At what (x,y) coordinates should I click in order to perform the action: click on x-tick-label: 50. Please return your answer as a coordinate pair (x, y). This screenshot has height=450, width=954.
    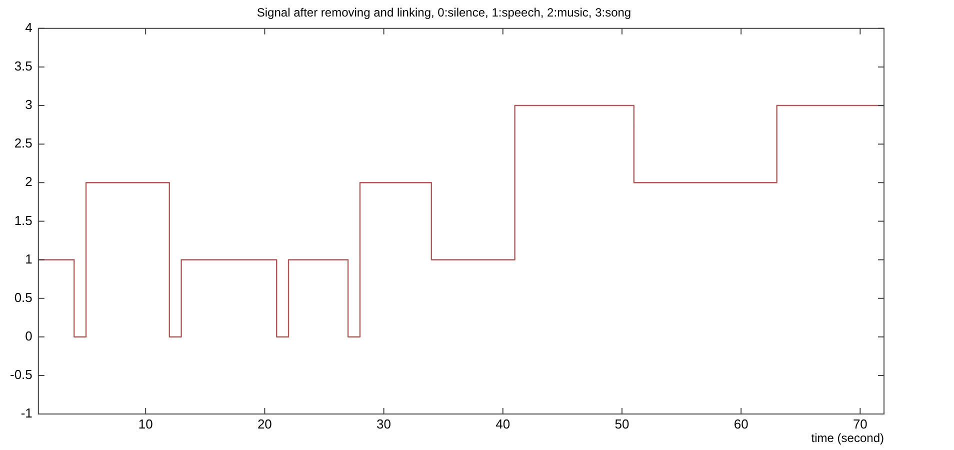
    Looking at the image, I should click on (622, 424).